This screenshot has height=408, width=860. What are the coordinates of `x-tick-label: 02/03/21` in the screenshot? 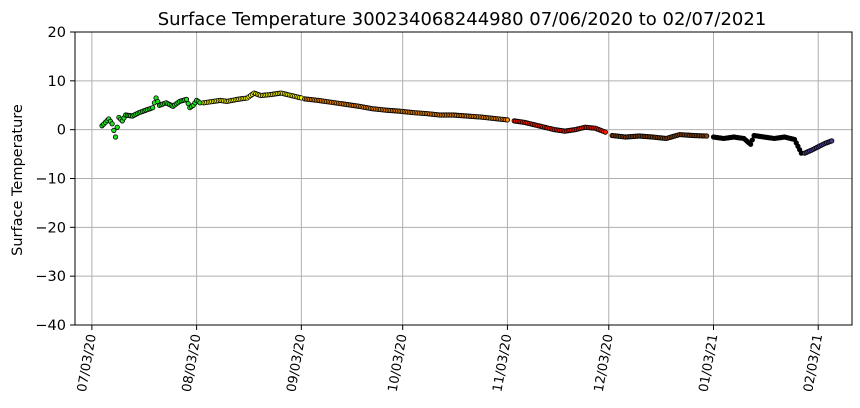 It's located at (813, 363).